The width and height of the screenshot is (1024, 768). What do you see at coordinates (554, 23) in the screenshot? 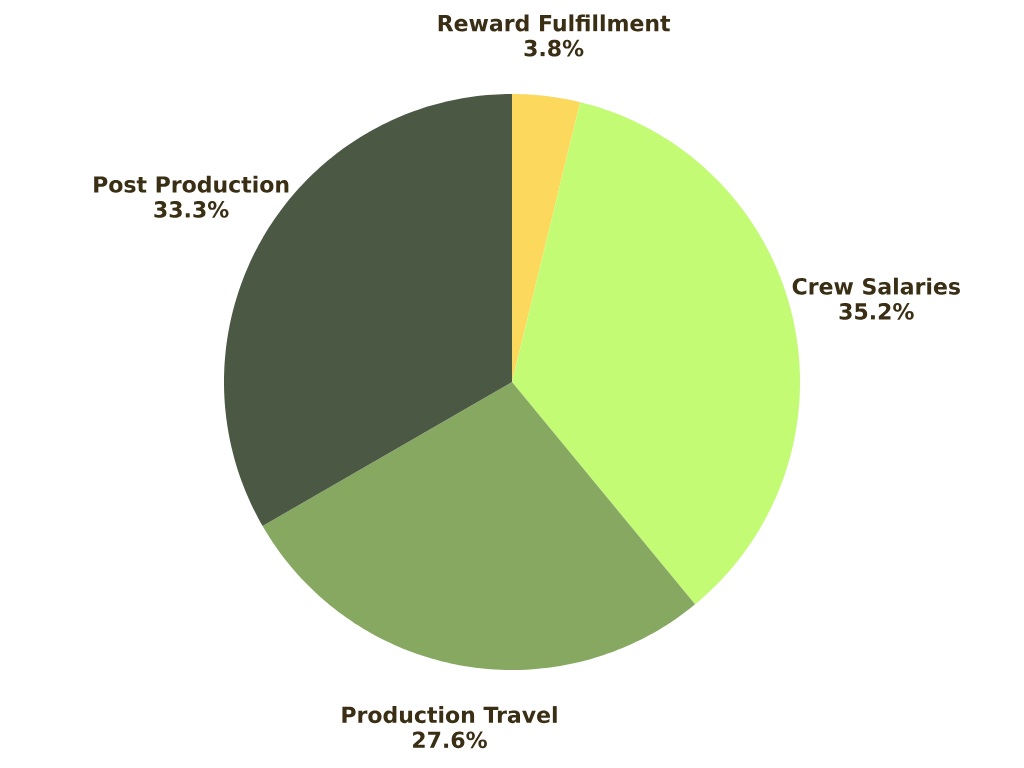
I see `slice-label: Reward Fulfillment` at bounding box center [554, 23].